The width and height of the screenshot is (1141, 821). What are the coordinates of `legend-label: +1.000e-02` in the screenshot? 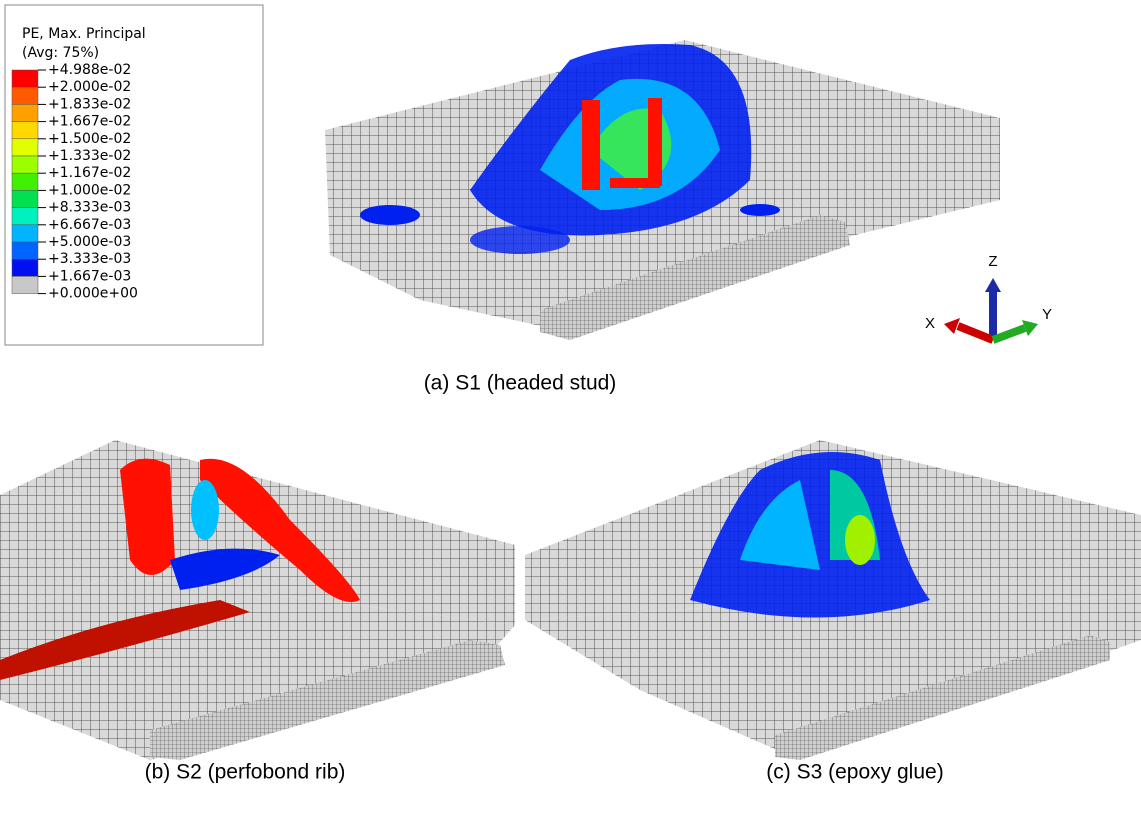 It's located at (89, 190).